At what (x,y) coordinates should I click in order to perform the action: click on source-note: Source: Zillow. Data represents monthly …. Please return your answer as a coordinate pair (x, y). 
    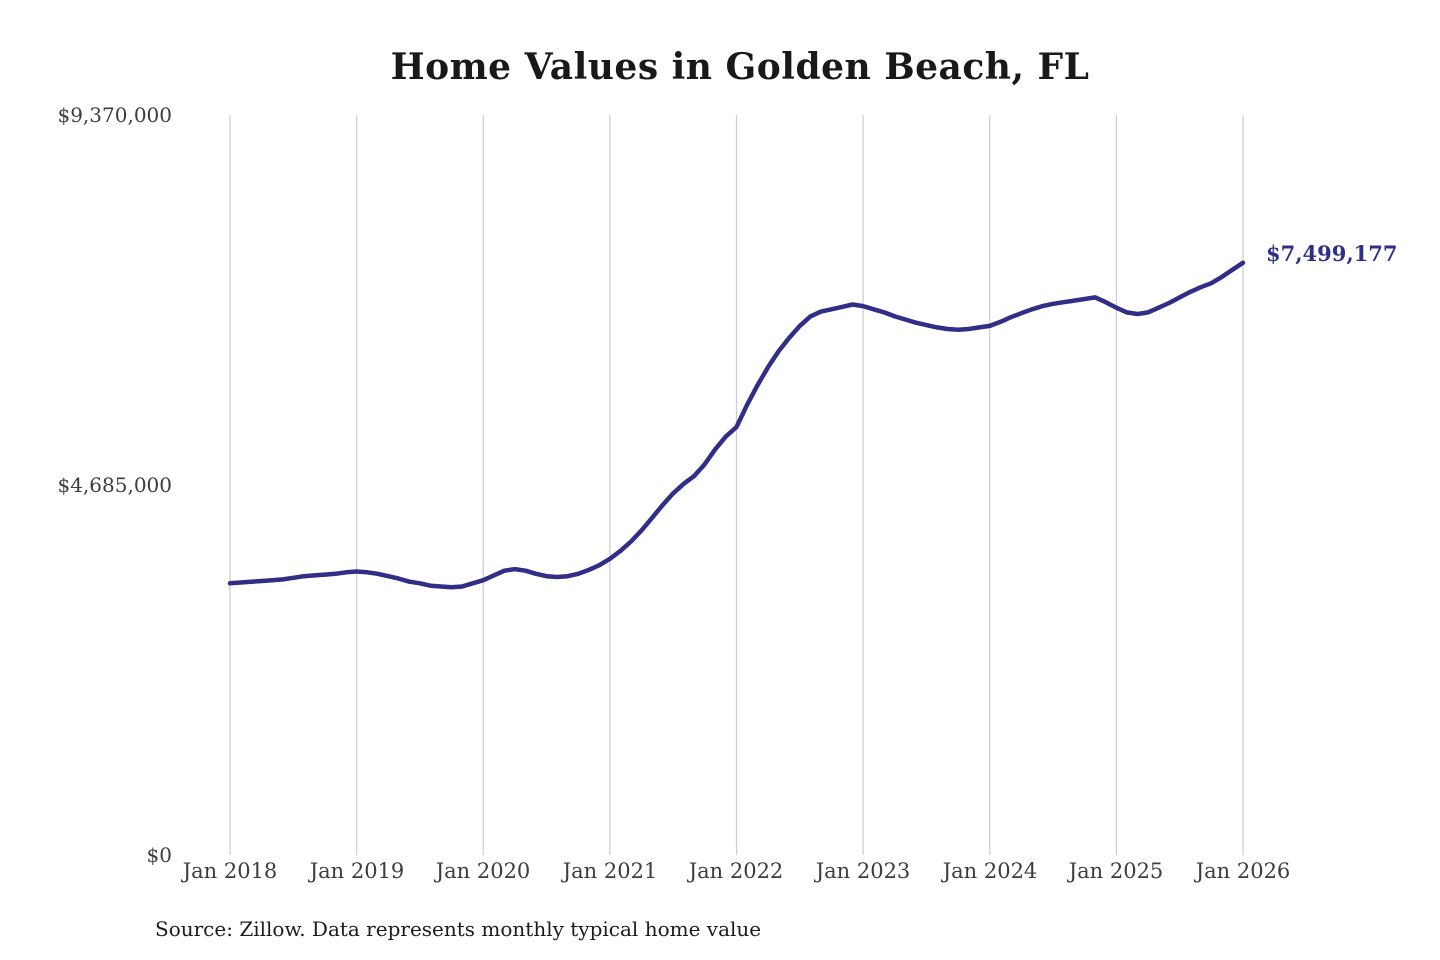
    Looking at the image, I should click on (458, 929).